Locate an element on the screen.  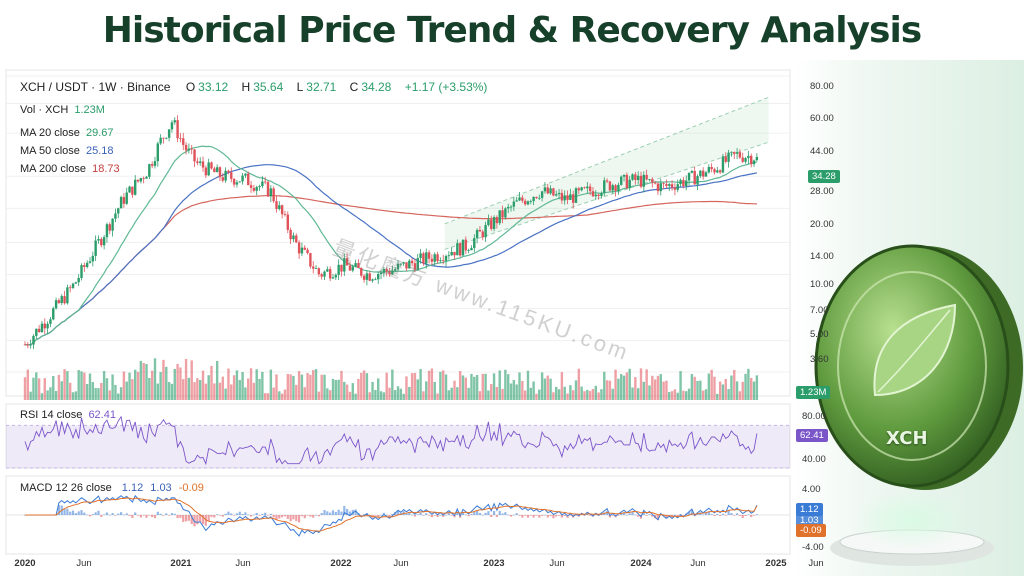
ma50-legend: MA 50 close 25.18 is located at coordinates (67, 151).